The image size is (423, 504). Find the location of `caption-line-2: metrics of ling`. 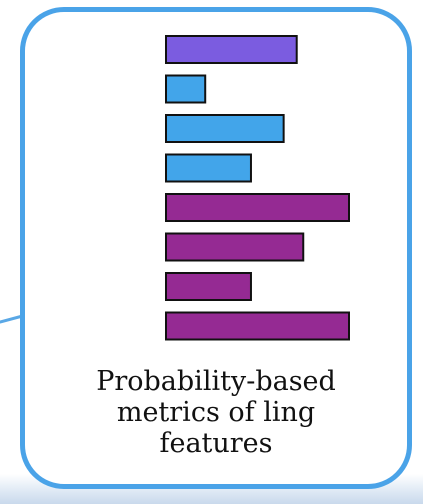

caption-line-2: metrics of ling is located at coordinates (216, 412).